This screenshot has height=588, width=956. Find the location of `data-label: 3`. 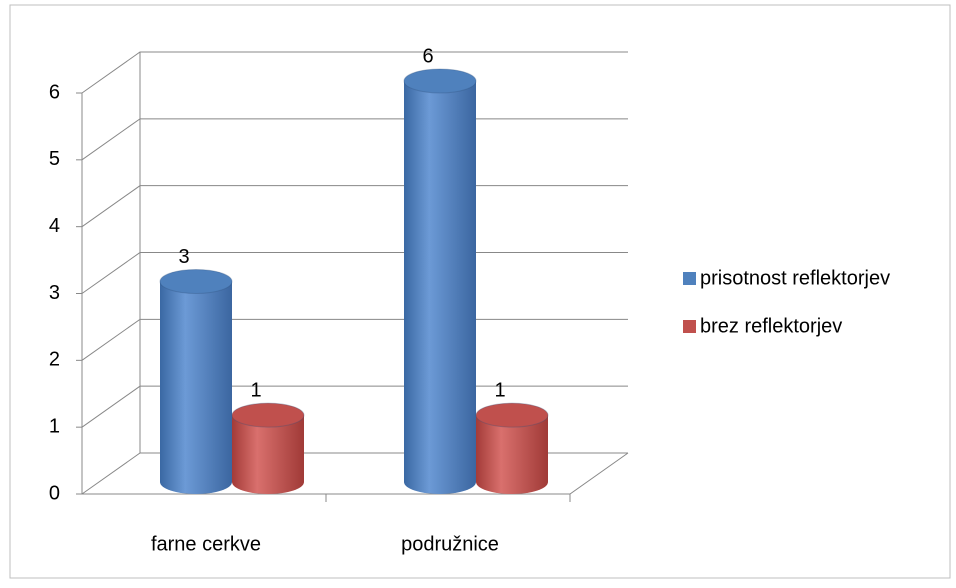

data-label: 3 is located at coordinates (183, 257).